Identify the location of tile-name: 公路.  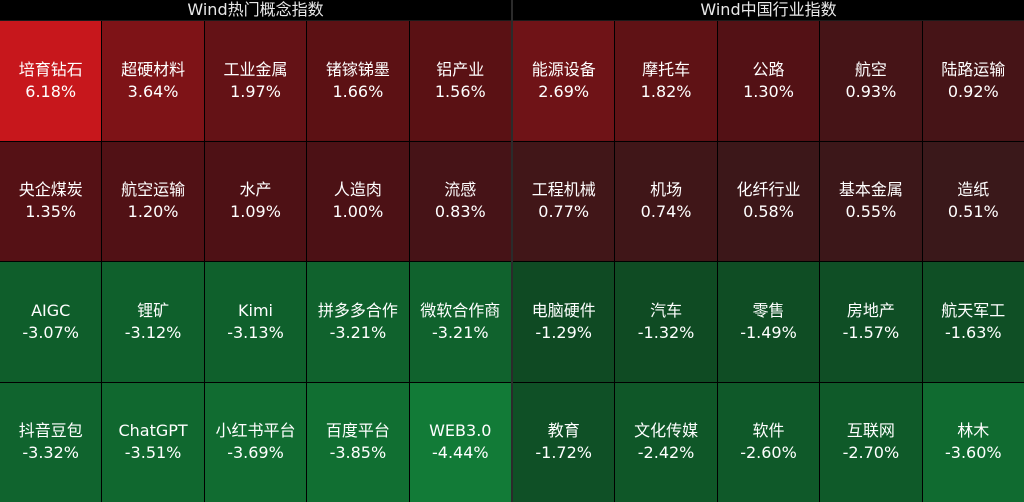
(768, 69).